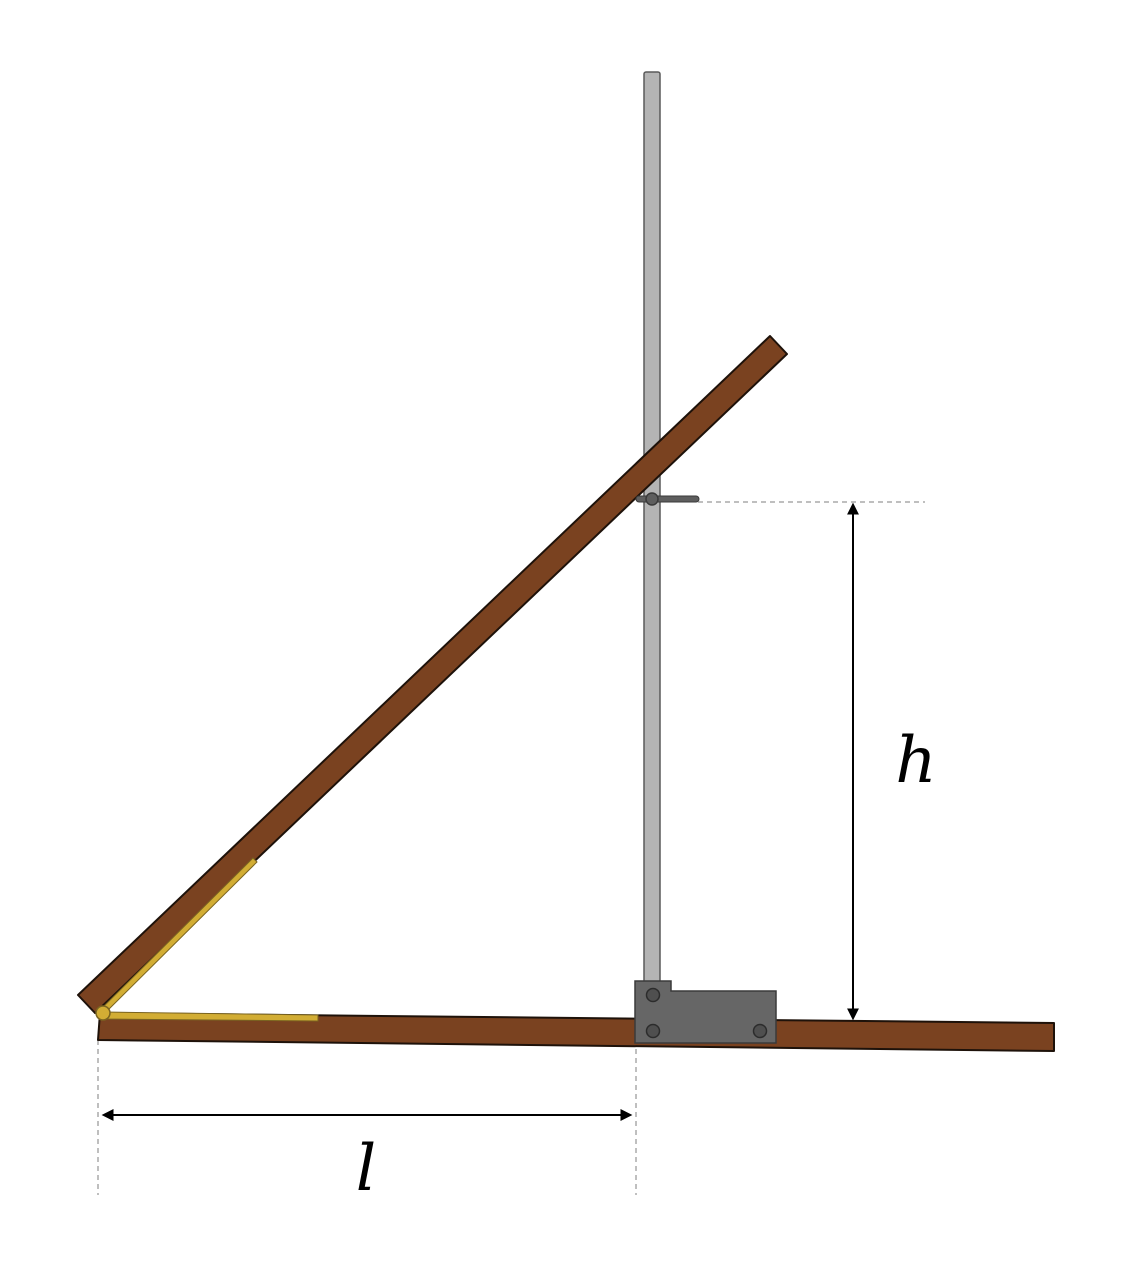 This screenshot has height=1265, width=1132. I want to click on hinge-pivot, so click(103, 1013).